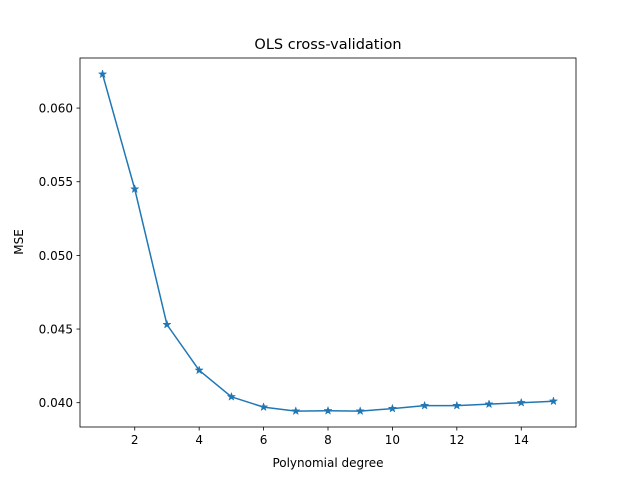  Describe the element at coordinates (56, 182) in the screenshot. I see `y-tick-label-3: 0.055` at that location.